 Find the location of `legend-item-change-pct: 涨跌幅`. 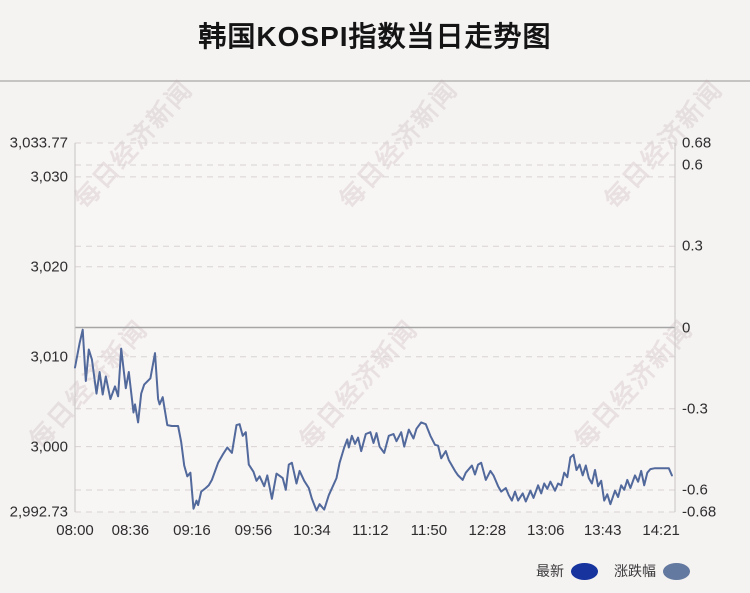

legend-item-change-pct: 涨跌幅 is located at coordinates (652, 571).